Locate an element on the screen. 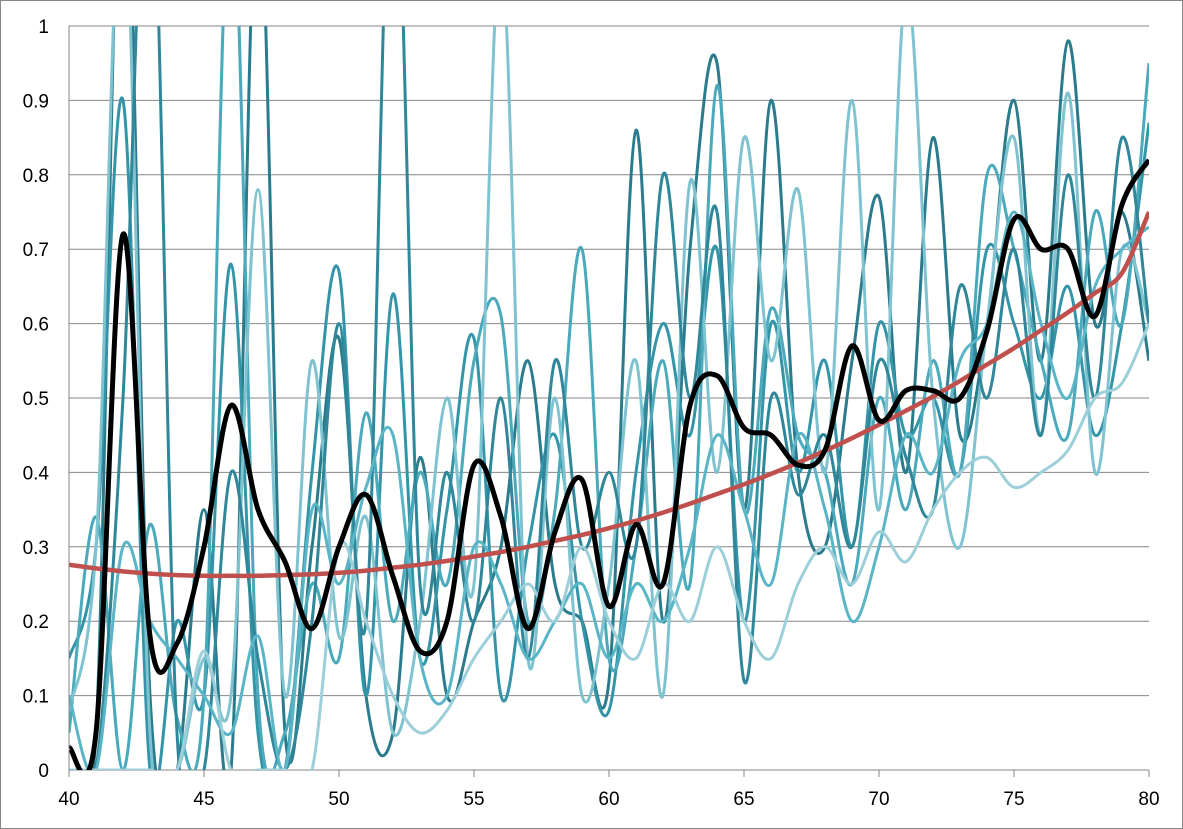 The image size is (1183, 829). x-tick-label: 70 is located at coordinates (878, 799).